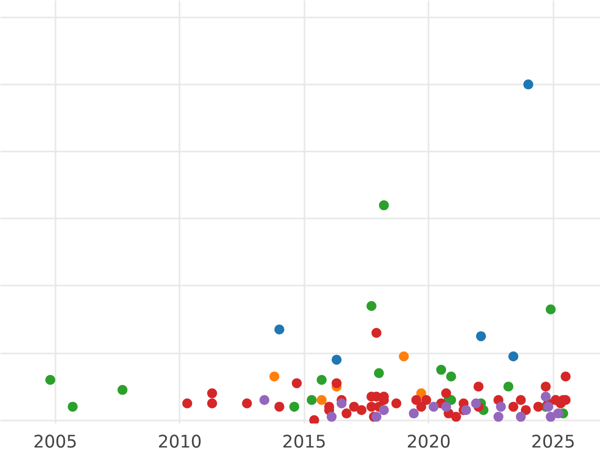 This screenshot has height=450, width=600. What do you see at coordinates (180, 441) in the screenshot?
I see `x-tick-label: 2010` at bounding box center [180, 441].